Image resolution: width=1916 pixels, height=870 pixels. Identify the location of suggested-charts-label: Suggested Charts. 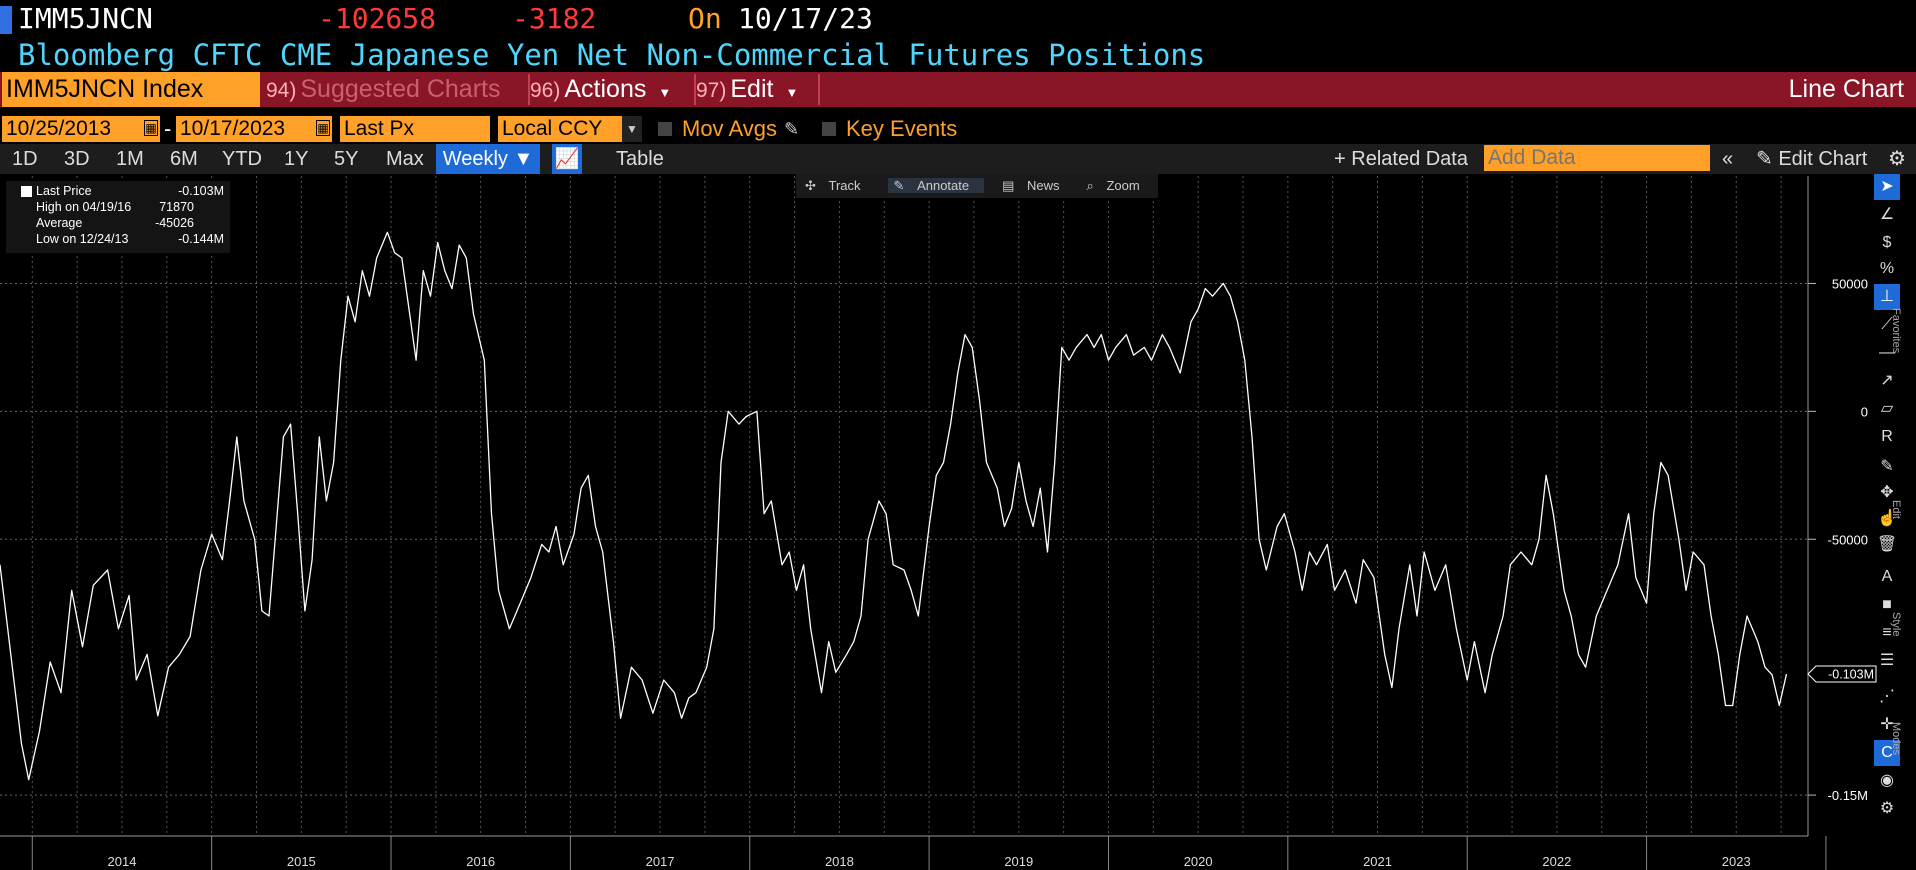
(400, 89).